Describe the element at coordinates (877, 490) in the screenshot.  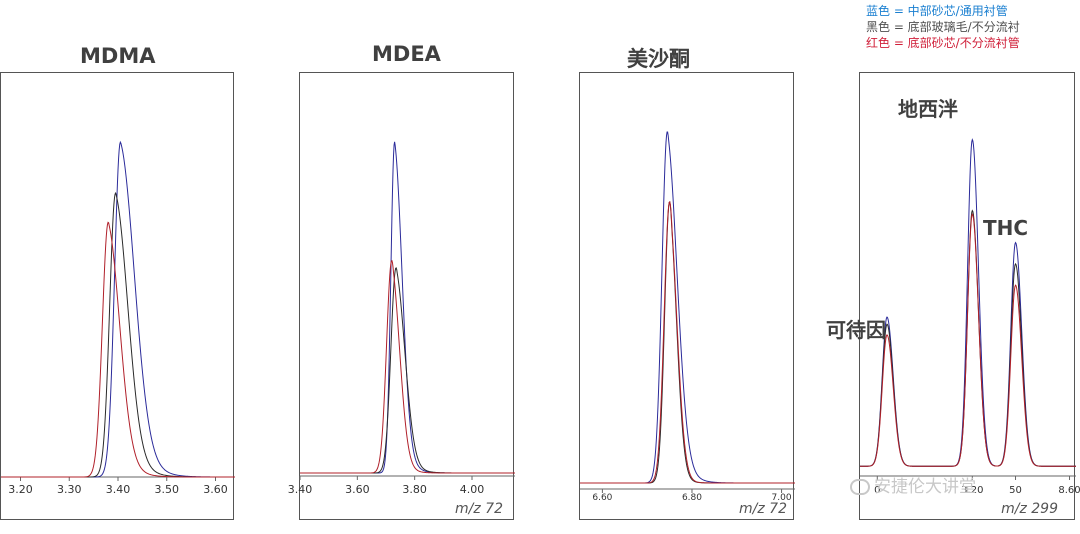
I see `x-tick-label: 0` at that location.